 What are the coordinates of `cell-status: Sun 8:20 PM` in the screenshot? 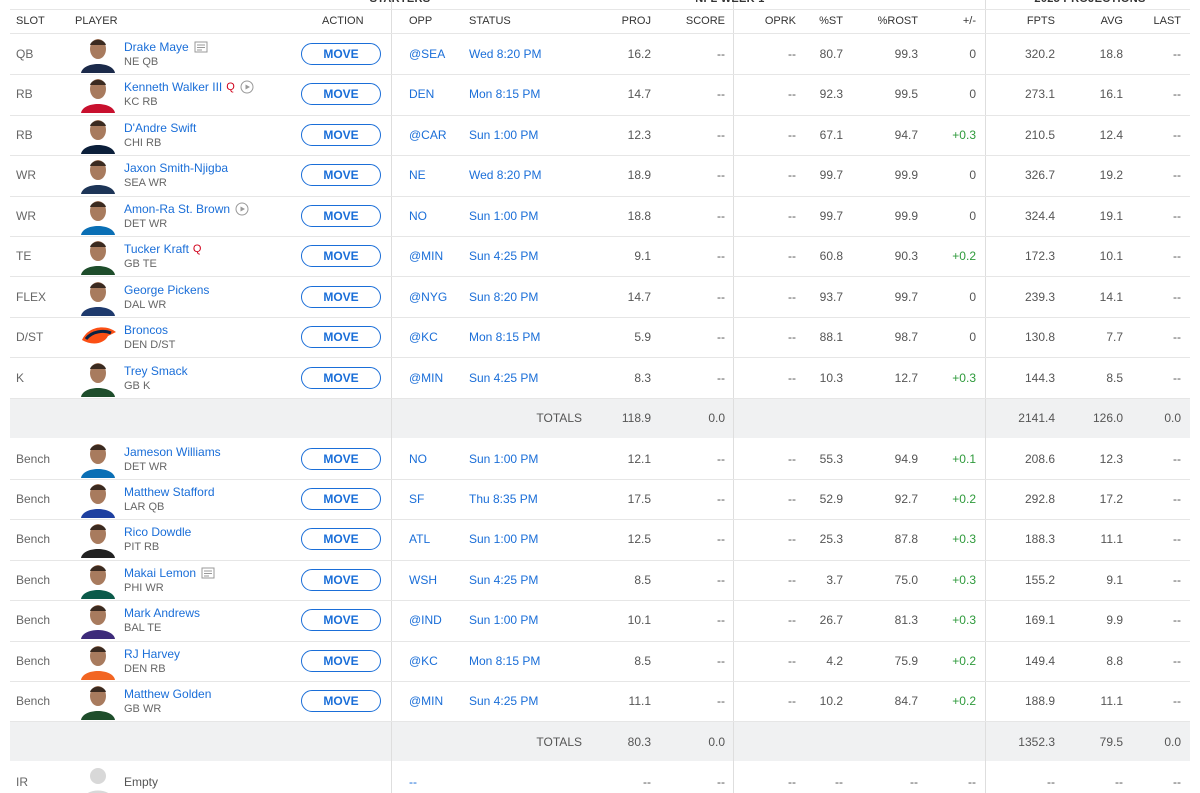 It's located at (504, 296).